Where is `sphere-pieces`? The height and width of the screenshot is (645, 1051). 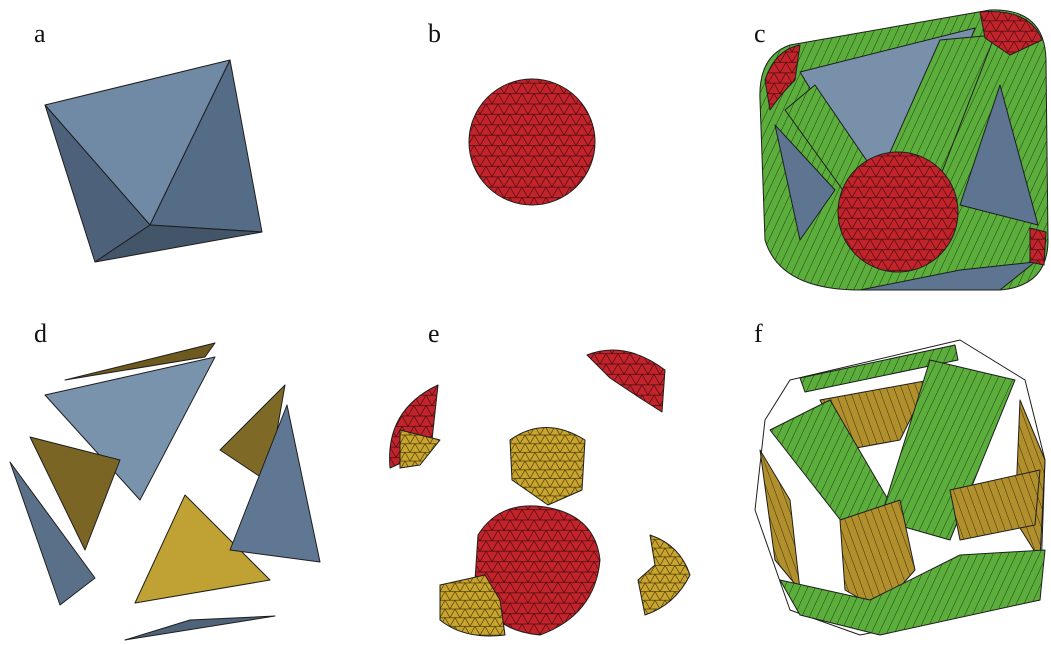
sphere-pieces is located at coordinates (540, 493).